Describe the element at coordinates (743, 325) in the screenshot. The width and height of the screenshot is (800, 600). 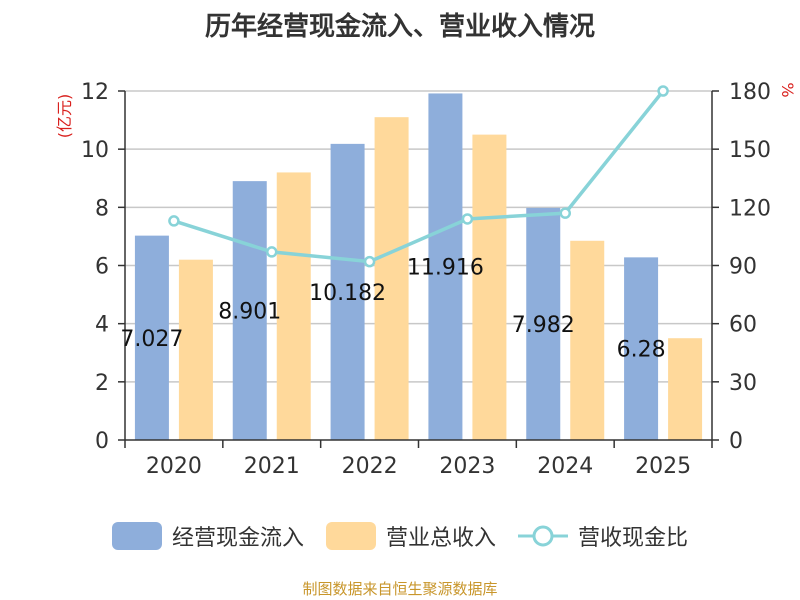
I see `right-axis-tick-label: 60` at that location.